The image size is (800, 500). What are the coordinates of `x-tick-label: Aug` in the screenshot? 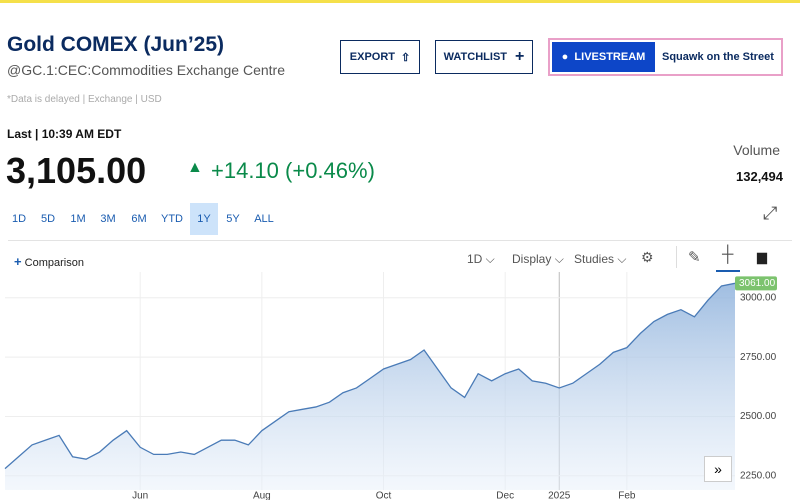 It's located at (262, 495).